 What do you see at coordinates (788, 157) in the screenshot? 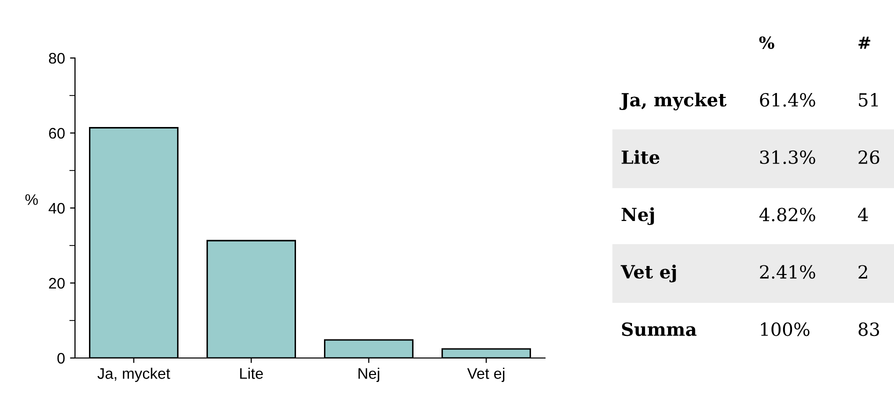
I see `text: 31.3%` at bounding box center [788, 157].